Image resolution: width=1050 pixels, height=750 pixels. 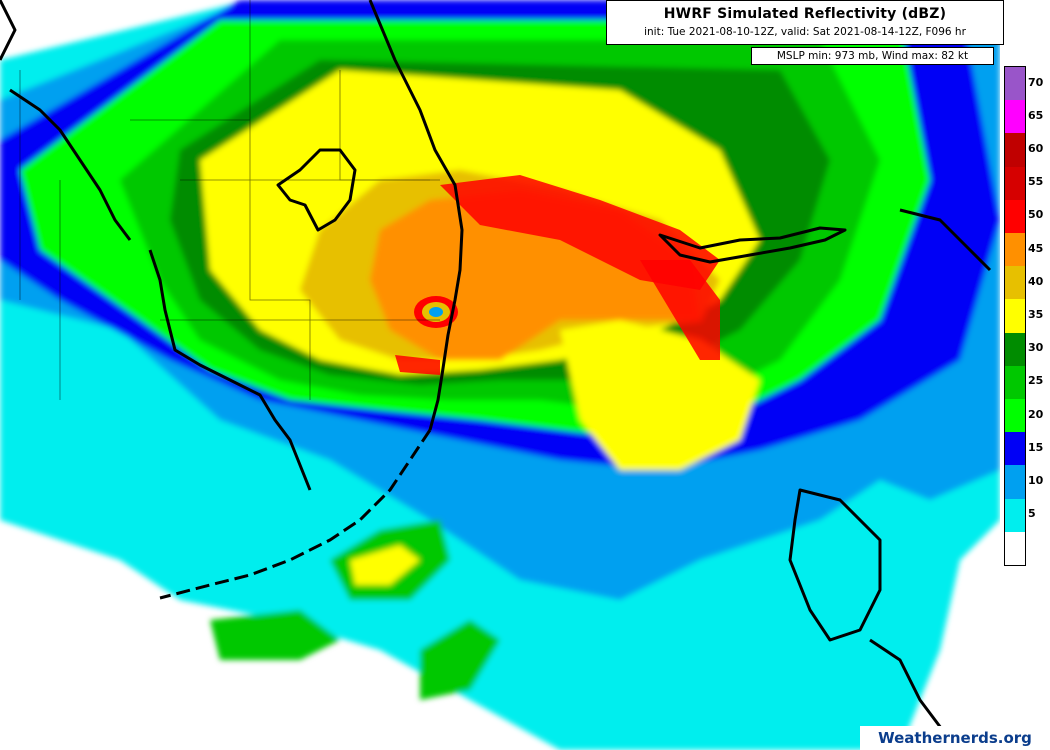 I want to click on colorbar-label: 55, so click(x=1036, y=182).